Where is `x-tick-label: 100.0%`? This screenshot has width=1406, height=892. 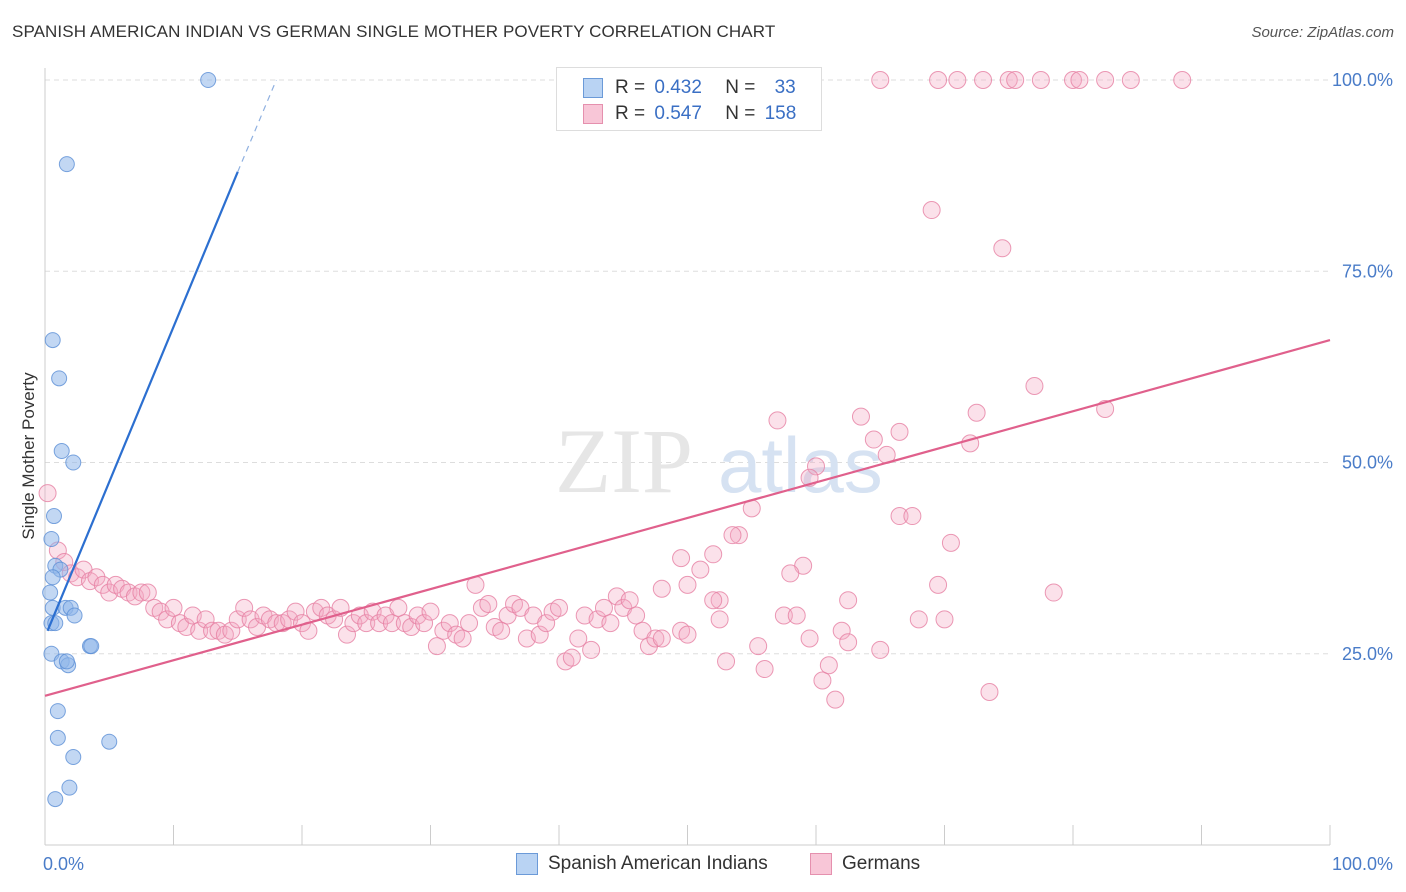 x-tick-label: 100.0% is located at coordinates (1362, 864).